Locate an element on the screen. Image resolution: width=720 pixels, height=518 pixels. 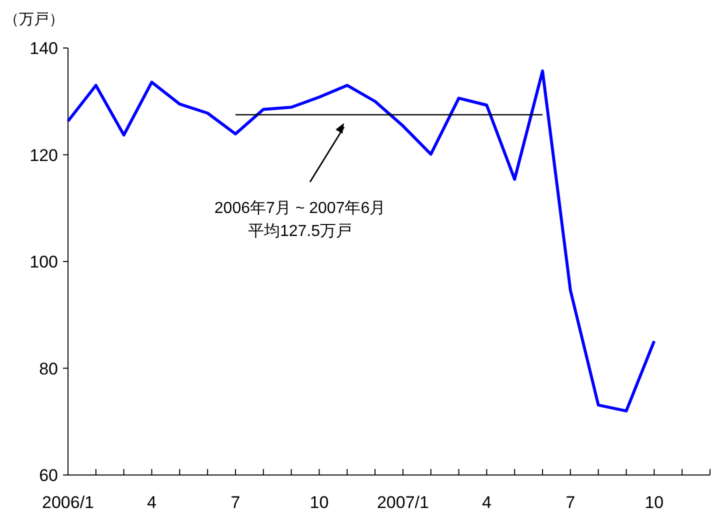
x-tick-label: 2006/1 is located at coordinates (68, 502).